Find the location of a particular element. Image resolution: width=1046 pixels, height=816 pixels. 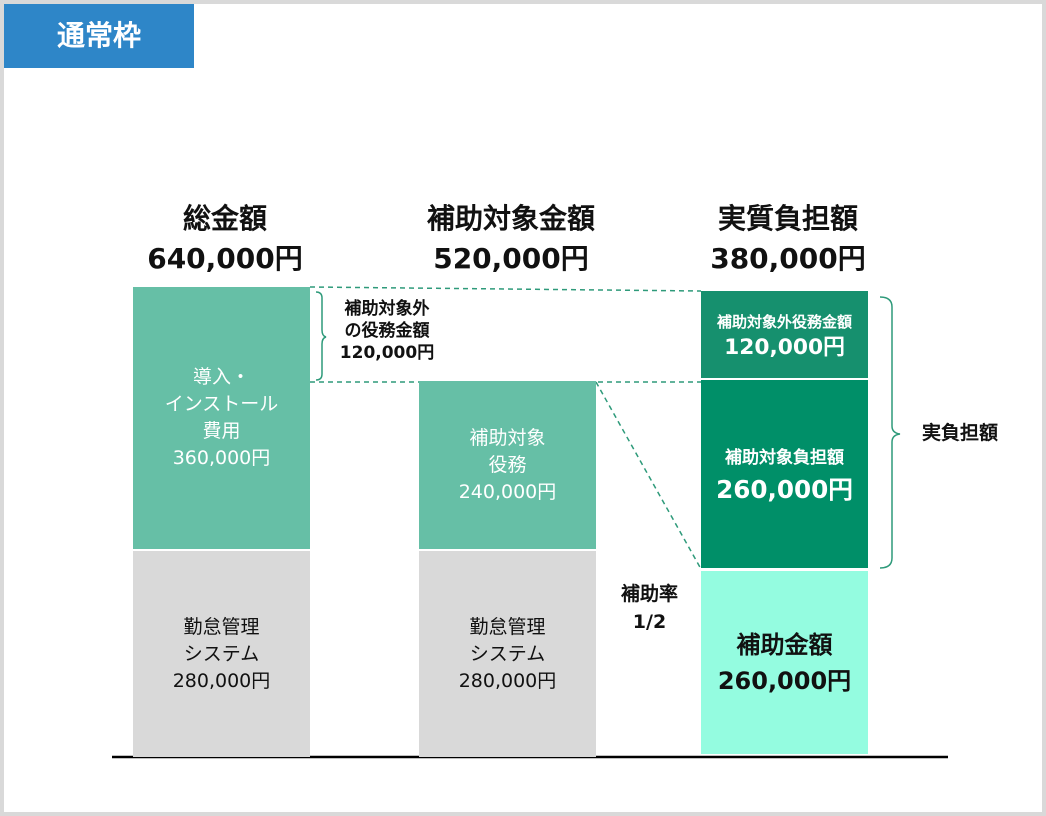

text-line: 1/2 is located at coordinates (649, 622).